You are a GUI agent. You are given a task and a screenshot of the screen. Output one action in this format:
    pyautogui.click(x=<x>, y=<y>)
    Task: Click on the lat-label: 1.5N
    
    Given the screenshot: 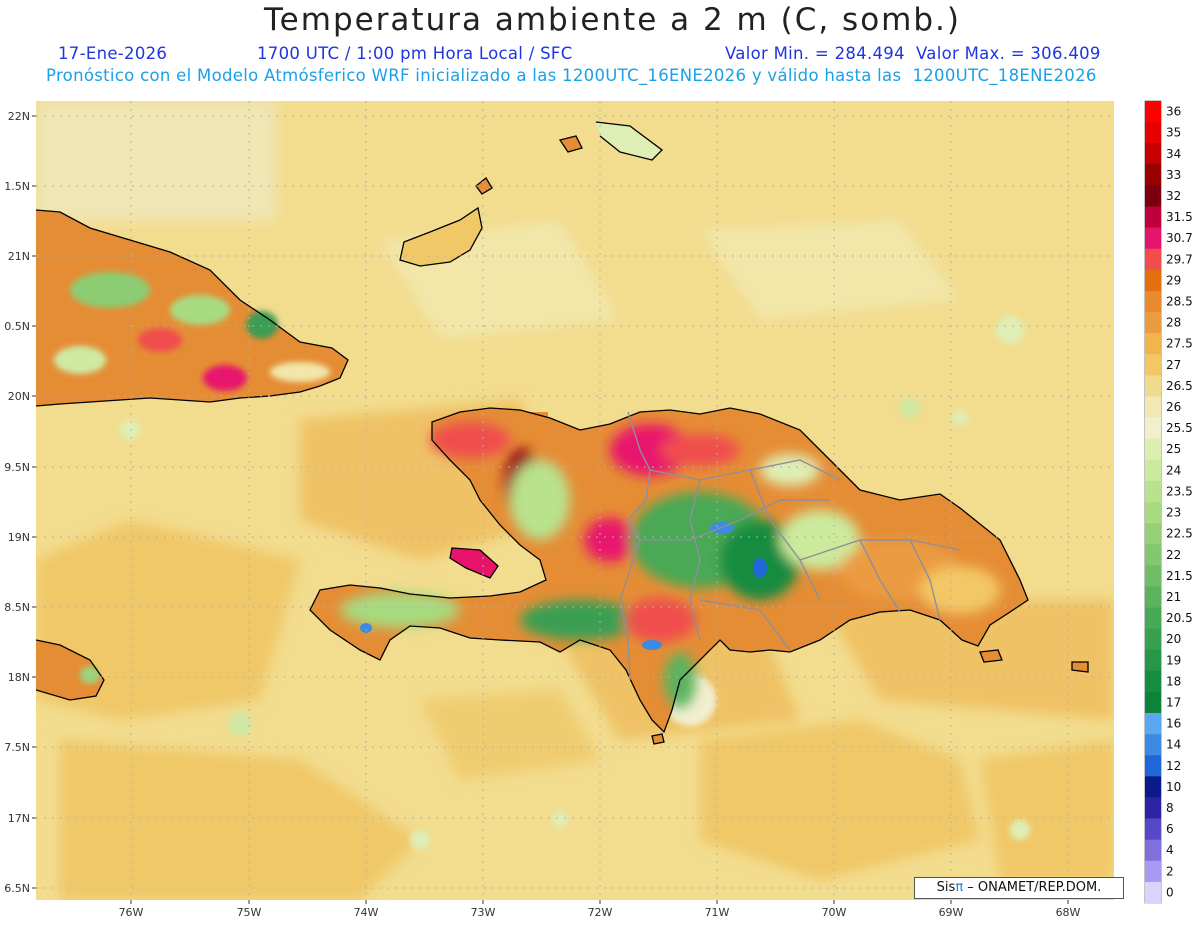 What is the action you would take?
    pyautogui.click(x=17, y=186)
    